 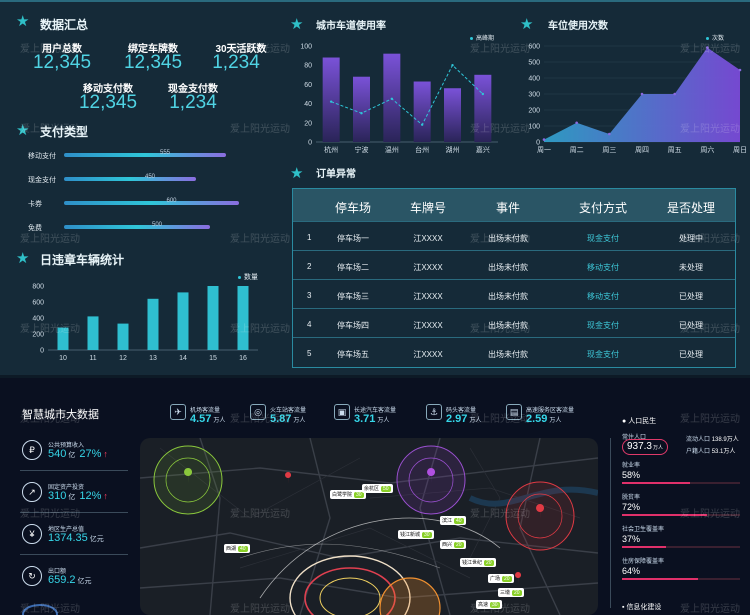 I want to click on stat-value-wrap: 1374.35 亿元, so click(x=76, y=538).